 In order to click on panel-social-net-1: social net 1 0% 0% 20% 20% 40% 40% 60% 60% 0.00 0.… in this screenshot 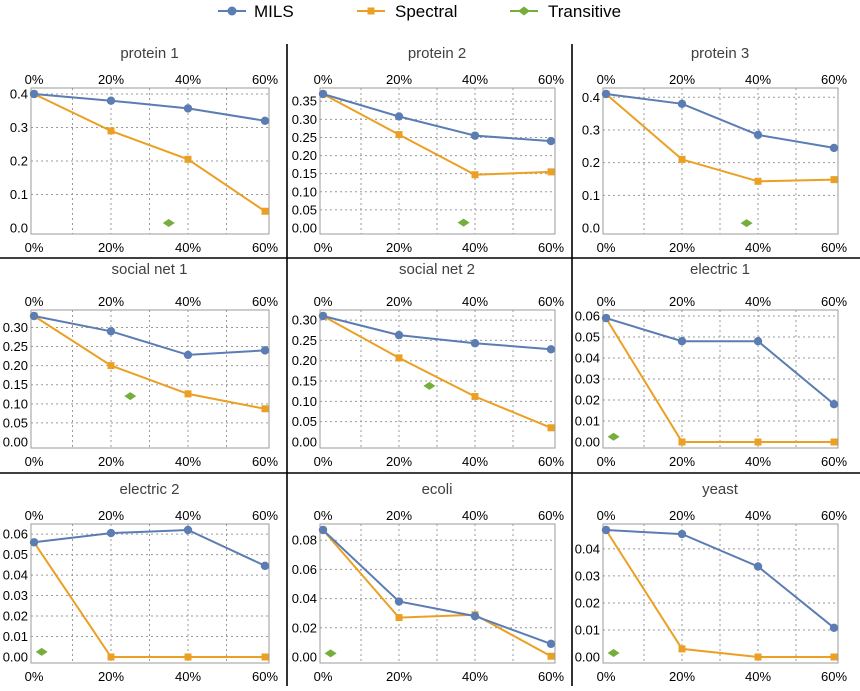, I will do `click(141, 365)`.